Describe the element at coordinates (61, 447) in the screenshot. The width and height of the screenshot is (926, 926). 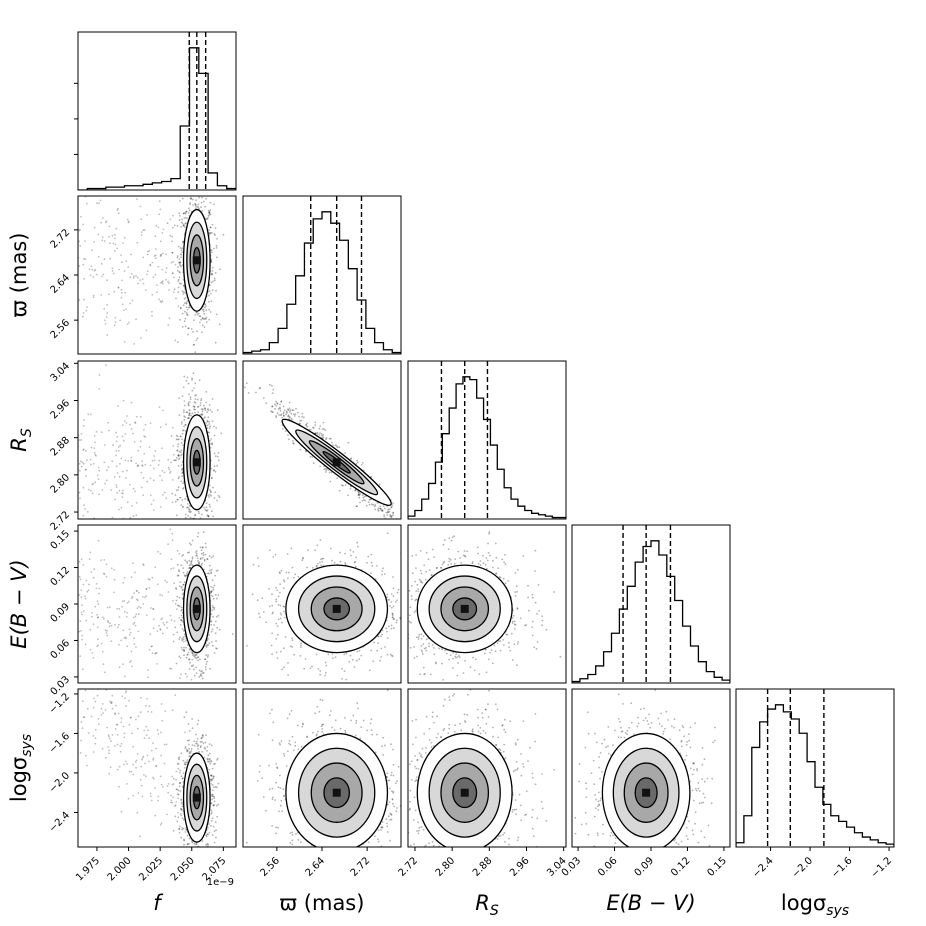
I see `y-tick-label: 2.88` at that location.